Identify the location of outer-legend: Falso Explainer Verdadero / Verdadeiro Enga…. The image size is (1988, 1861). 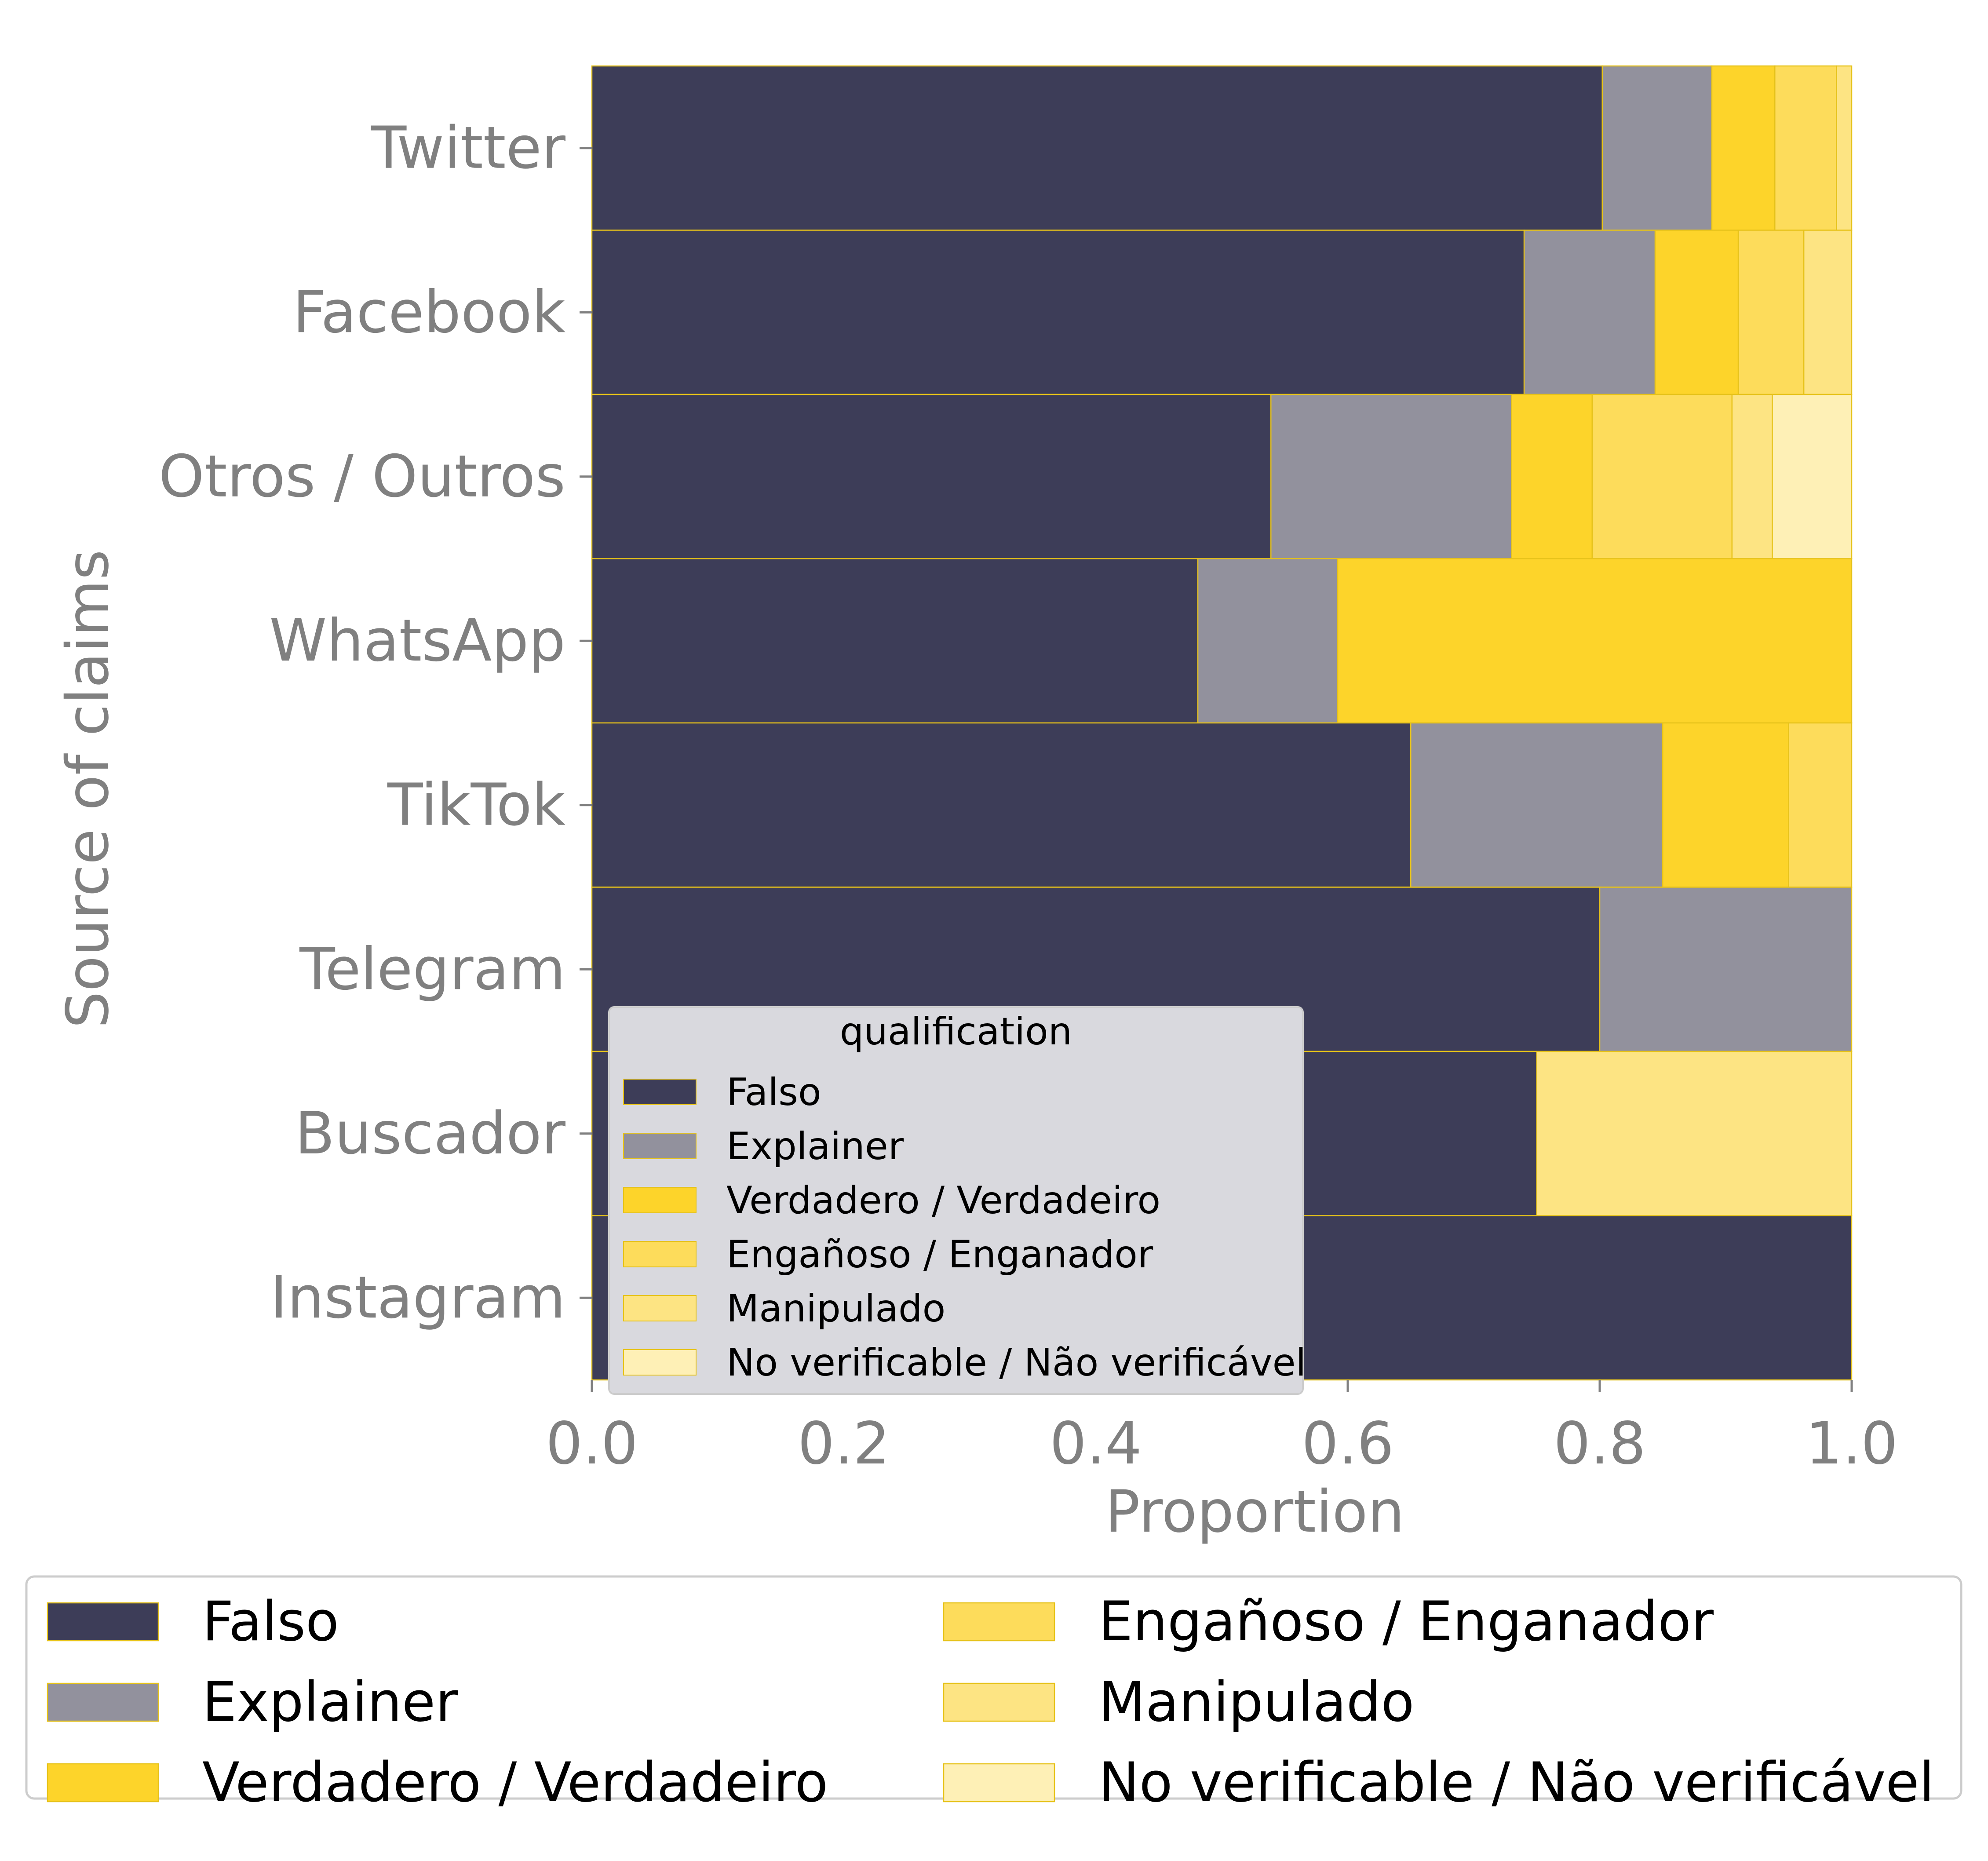
(994, 1694).